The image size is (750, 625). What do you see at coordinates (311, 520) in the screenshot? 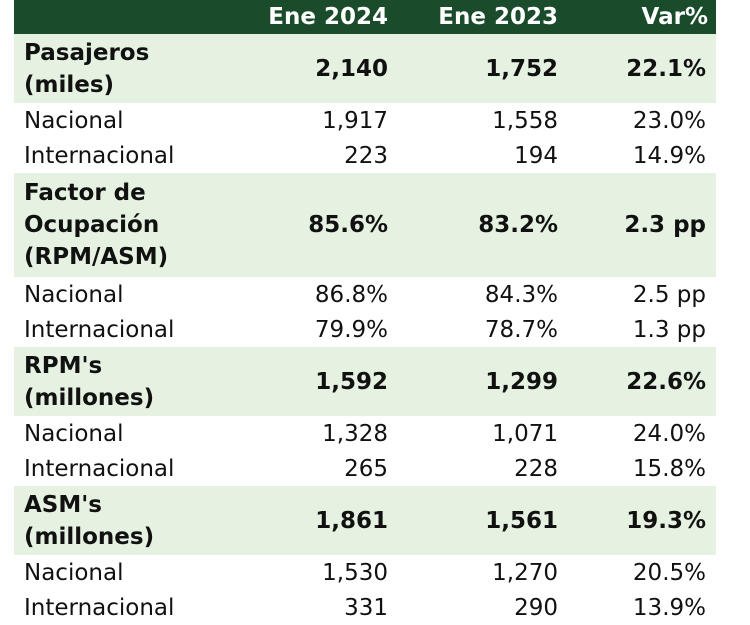
I see `value-ene-2024: 1,861` at bounding box center [311, 520].